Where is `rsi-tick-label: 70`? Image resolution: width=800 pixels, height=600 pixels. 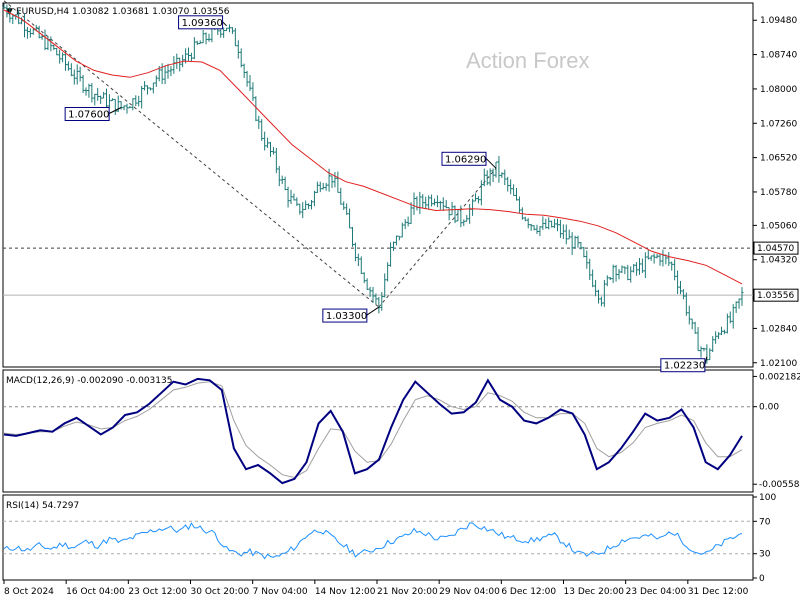
rsi-tick-label: 70 is located at coordinates (765, 522).